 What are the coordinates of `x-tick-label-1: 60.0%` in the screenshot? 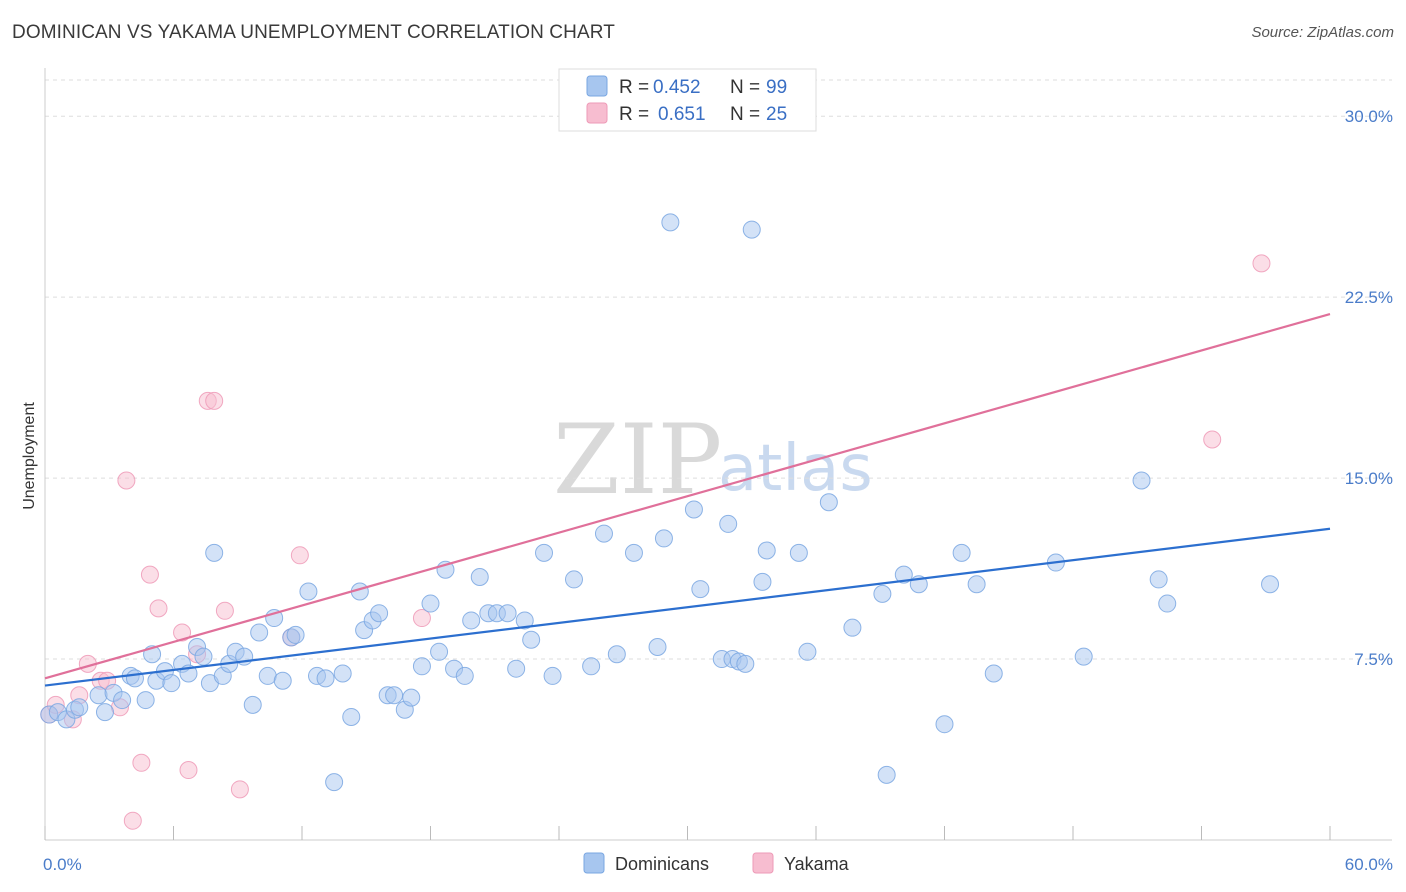 It's located at (1369, 864).